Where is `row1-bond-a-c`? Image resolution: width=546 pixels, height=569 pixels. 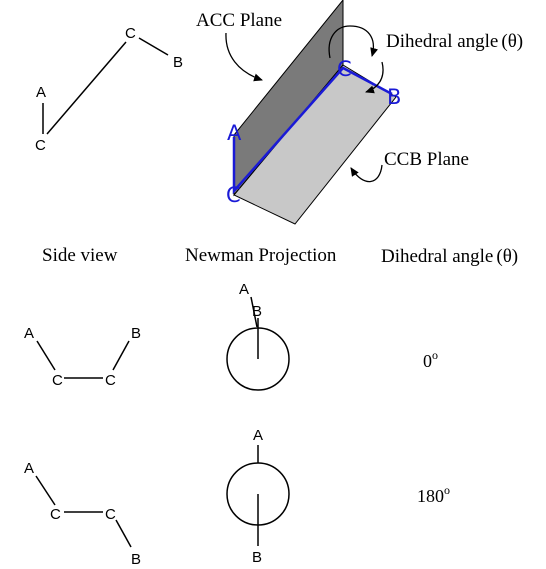
row1-bond-a-c is located at coordinates (46, 355).